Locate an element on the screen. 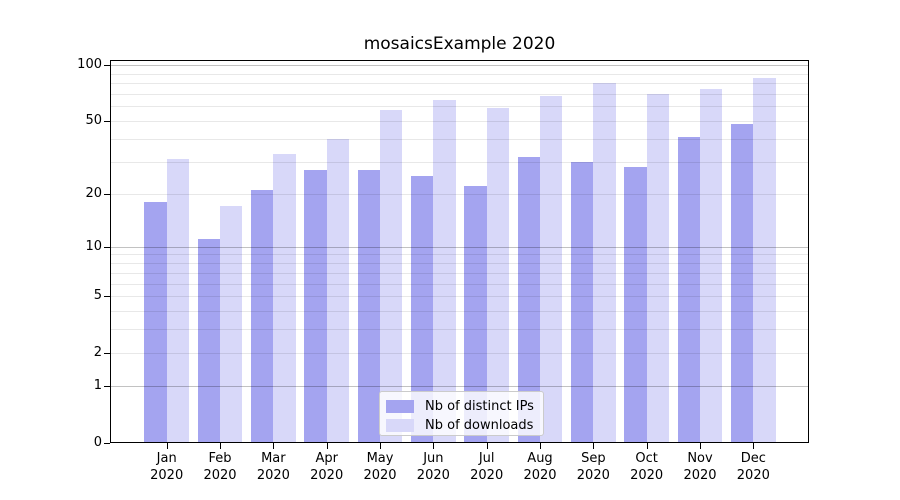 The height and width of the screenshot is (500, 900). bar-downloads-sep is located at coordinates (604, 263).